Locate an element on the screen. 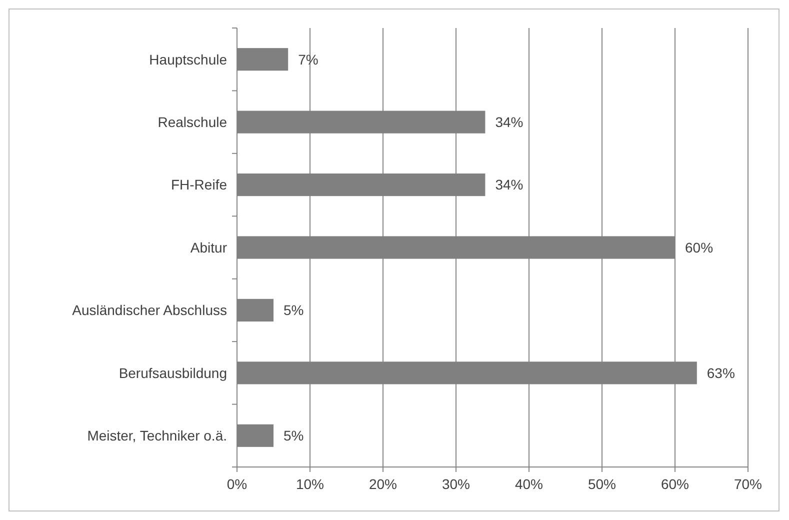 This screenshot has height=520, width=789. y-tick-label: Meister, Techniker o.ä. is located at coordinates (157, 436).